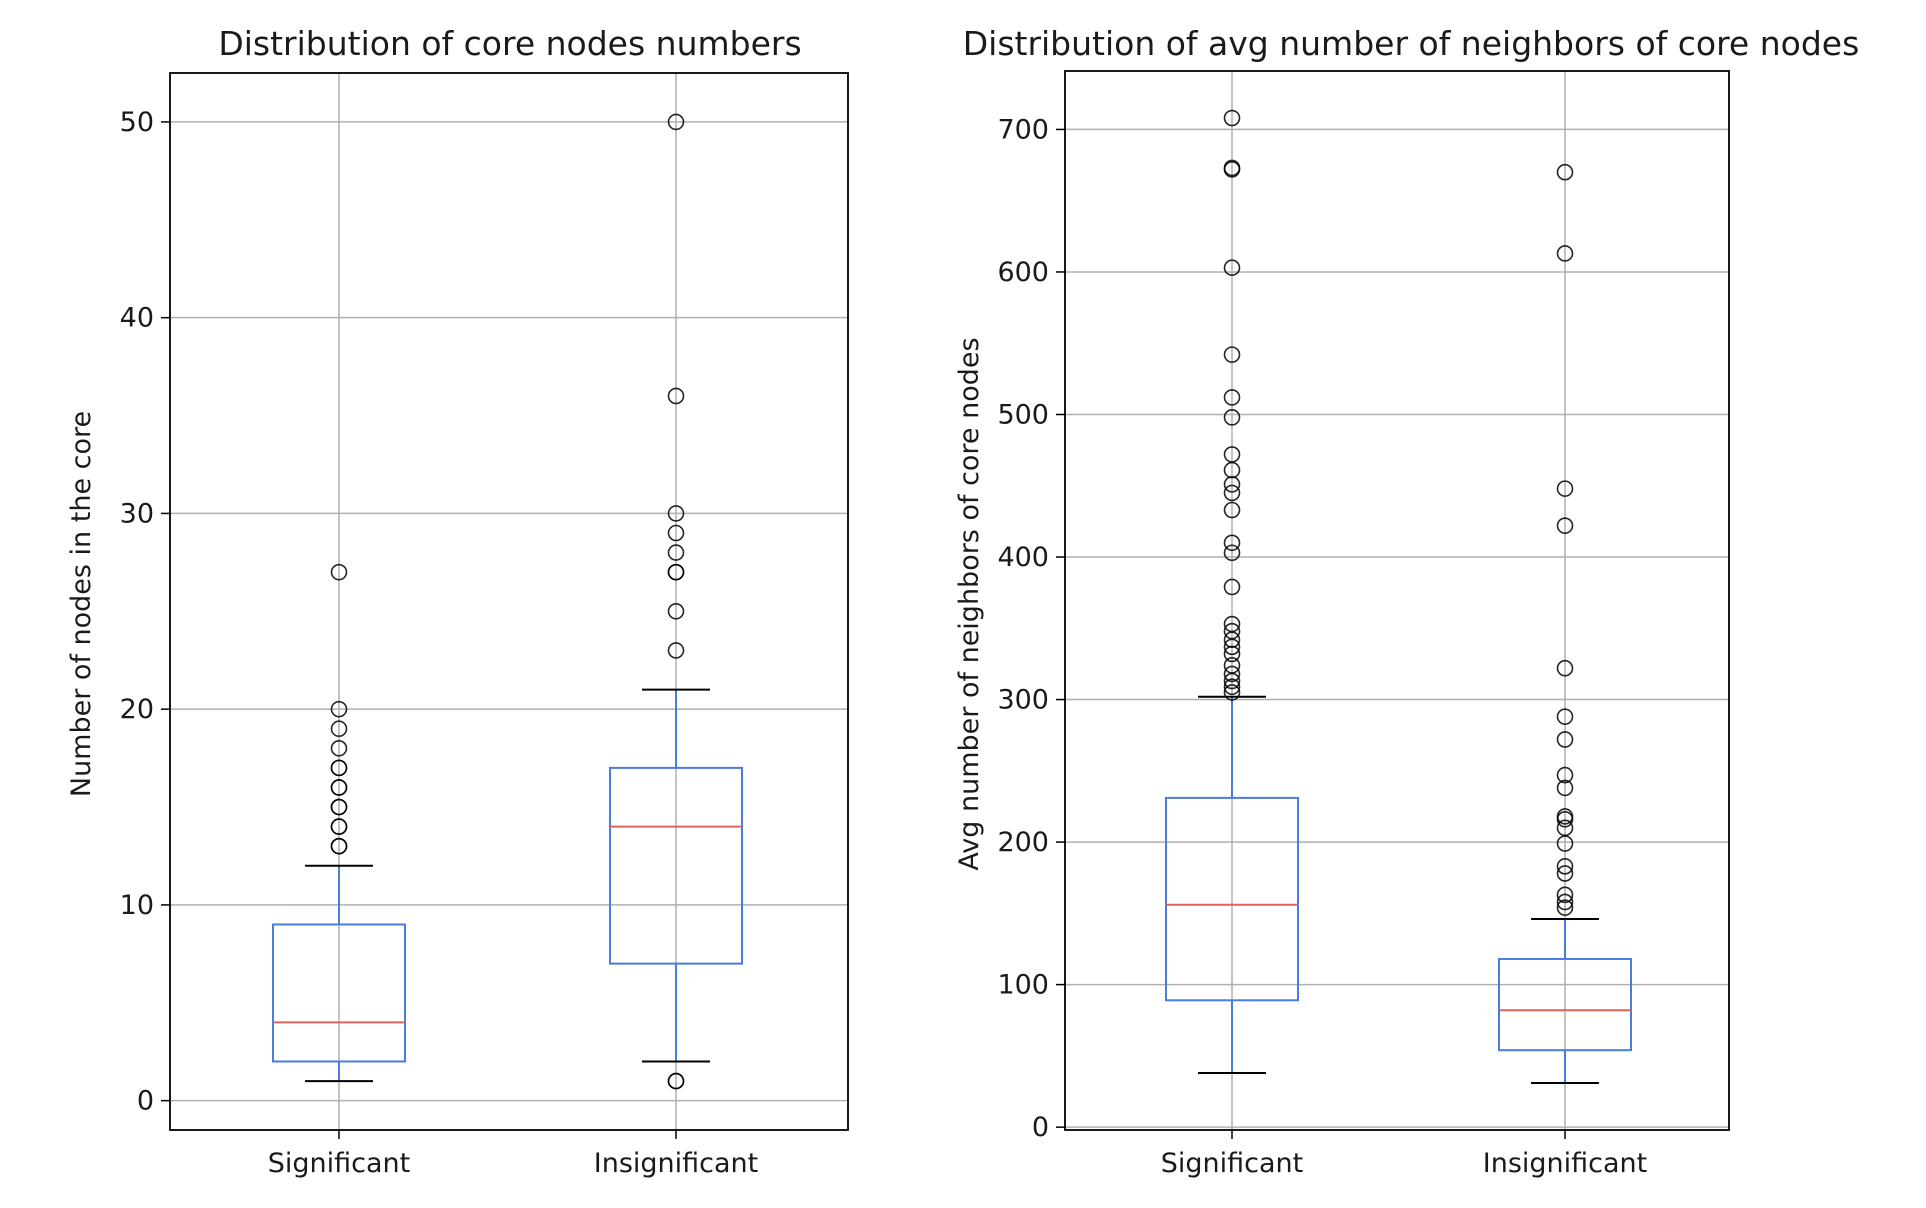 This screenshot has height=1208, width=1926. I want to click on y-tick-label: 500, so click(1023, 414).